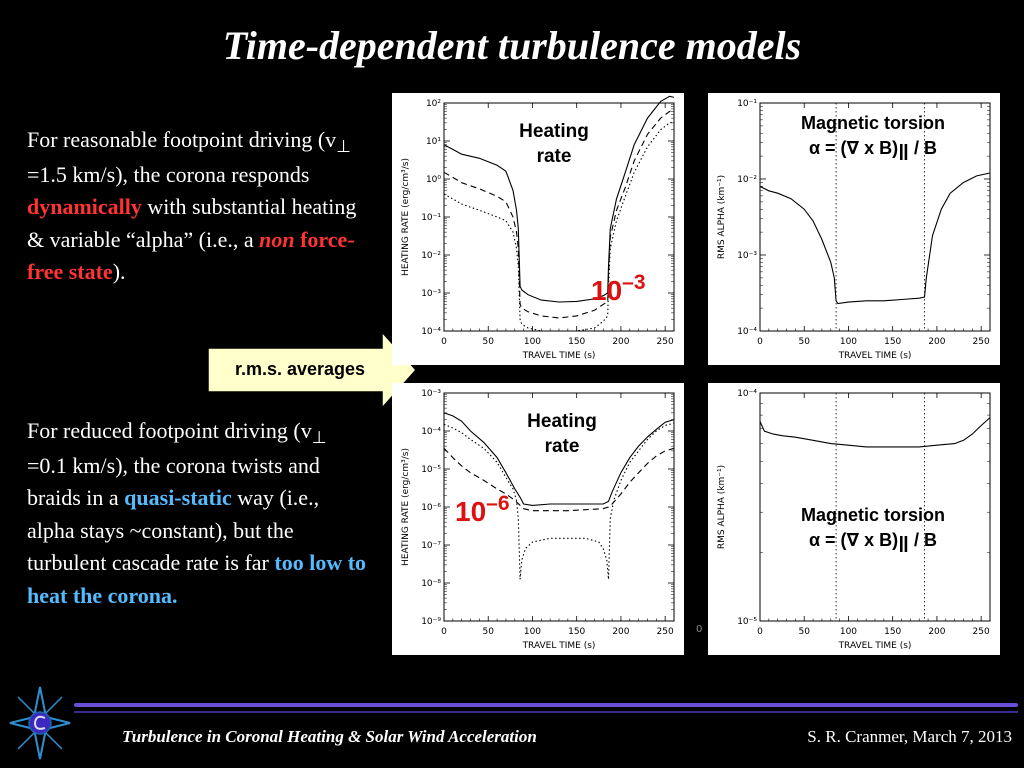 This screenshot has width=1024, height=768. Describe the element at coordinates (872, 139) in the screenshot. I see `torsion-label-top: Magnetic torsion α = (∇ x B)‖ / B` at that location.